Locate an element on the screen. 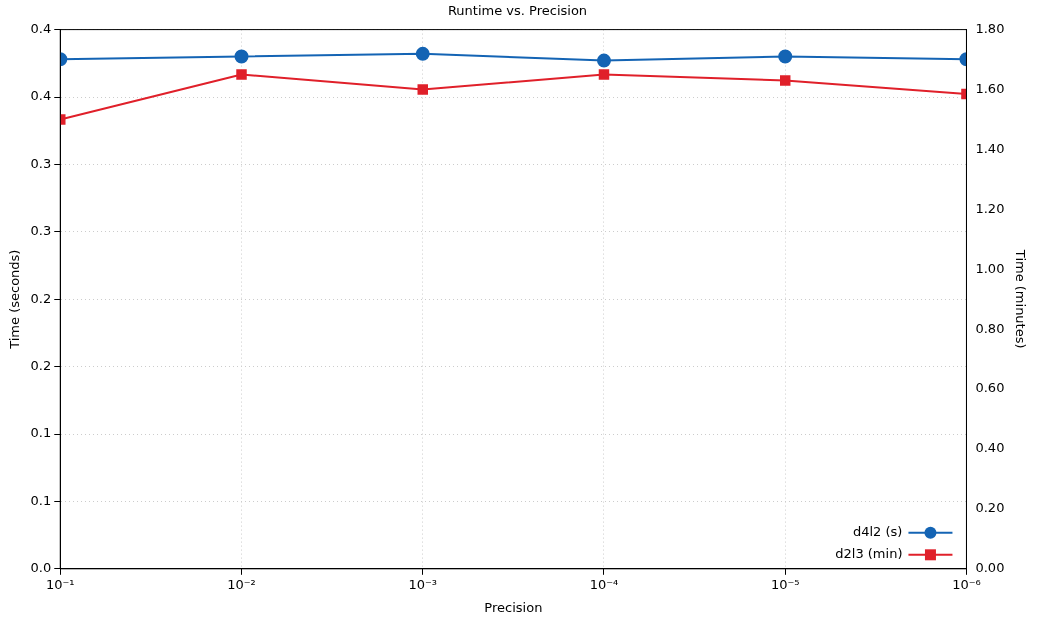  y-axis-title: Time (seconds) is located at coordinates (15, 299).